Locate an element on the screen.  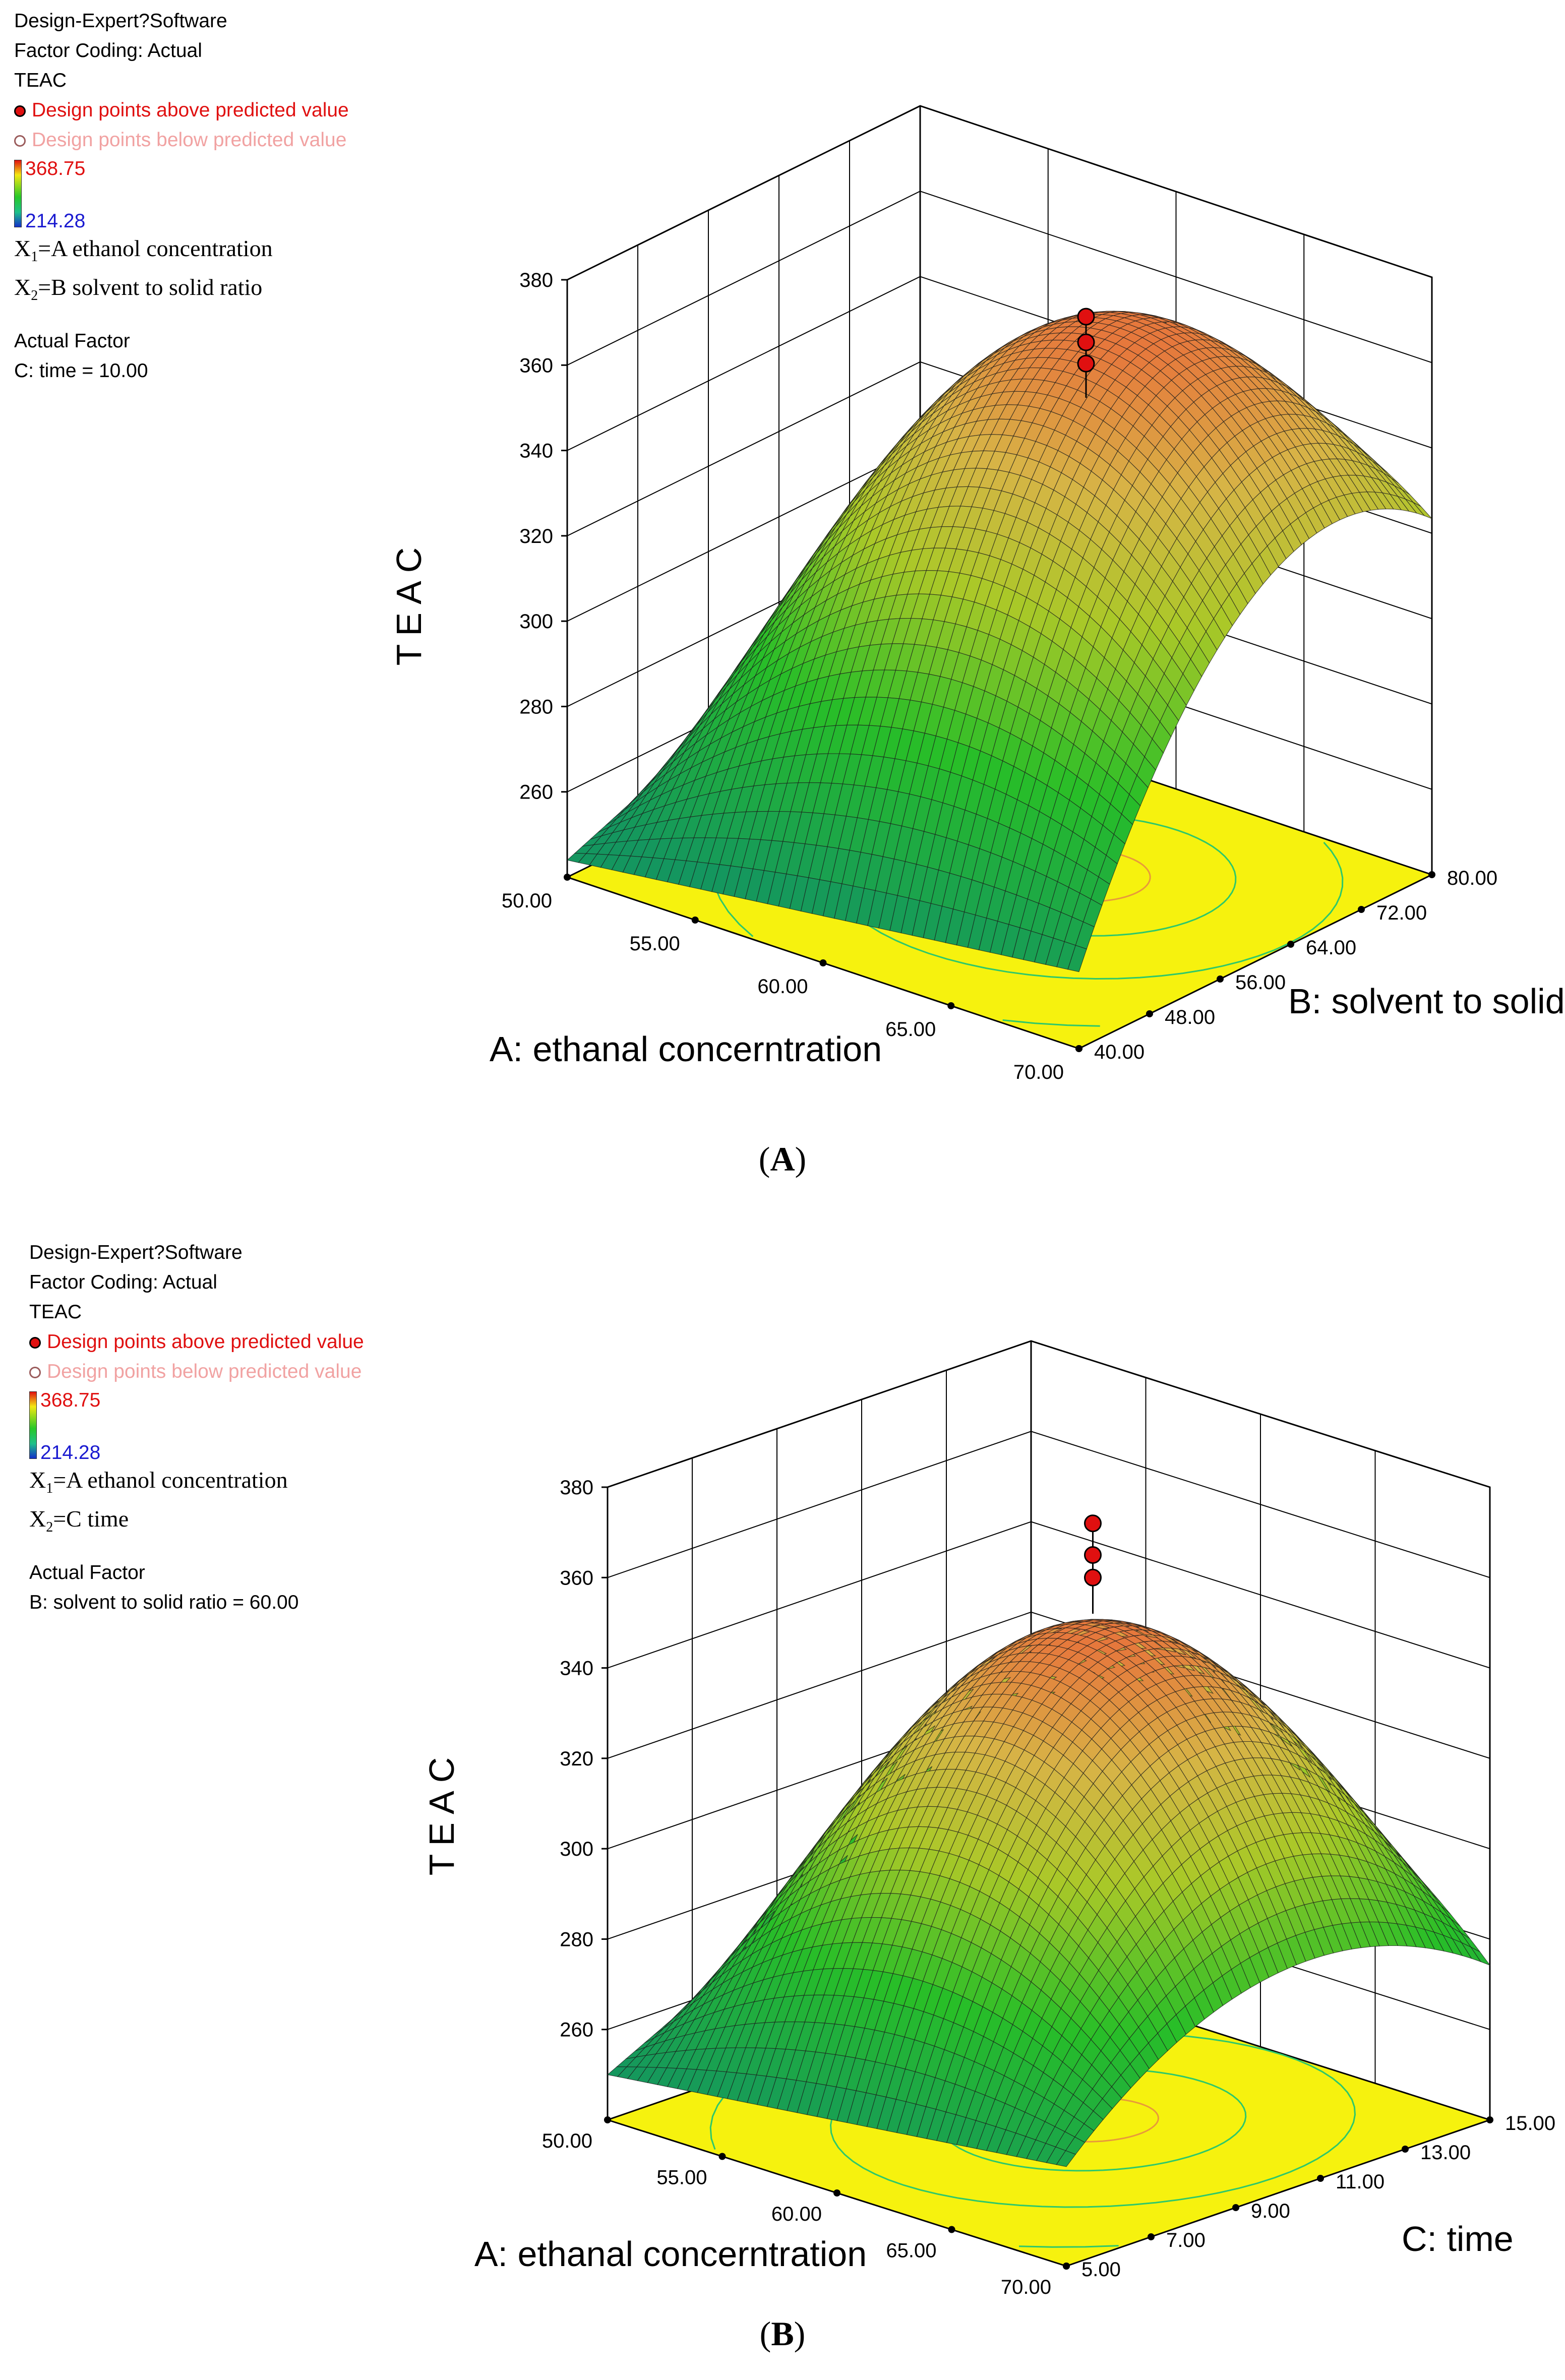
legend-below-row: Design points below predicted value is located at coordinates (196, 1371).